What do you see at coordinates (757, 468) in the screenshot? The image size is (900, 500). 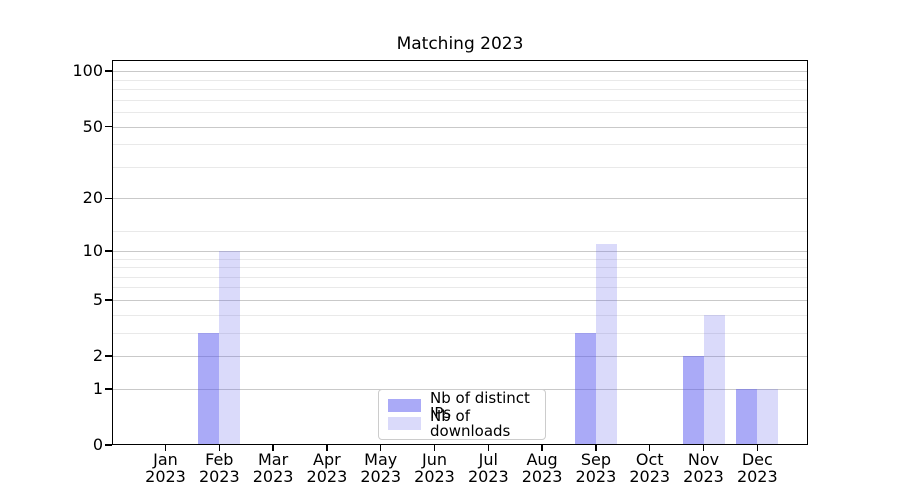 I see `x-tick-label: Dec 2023` at bounding box center [757, 468].